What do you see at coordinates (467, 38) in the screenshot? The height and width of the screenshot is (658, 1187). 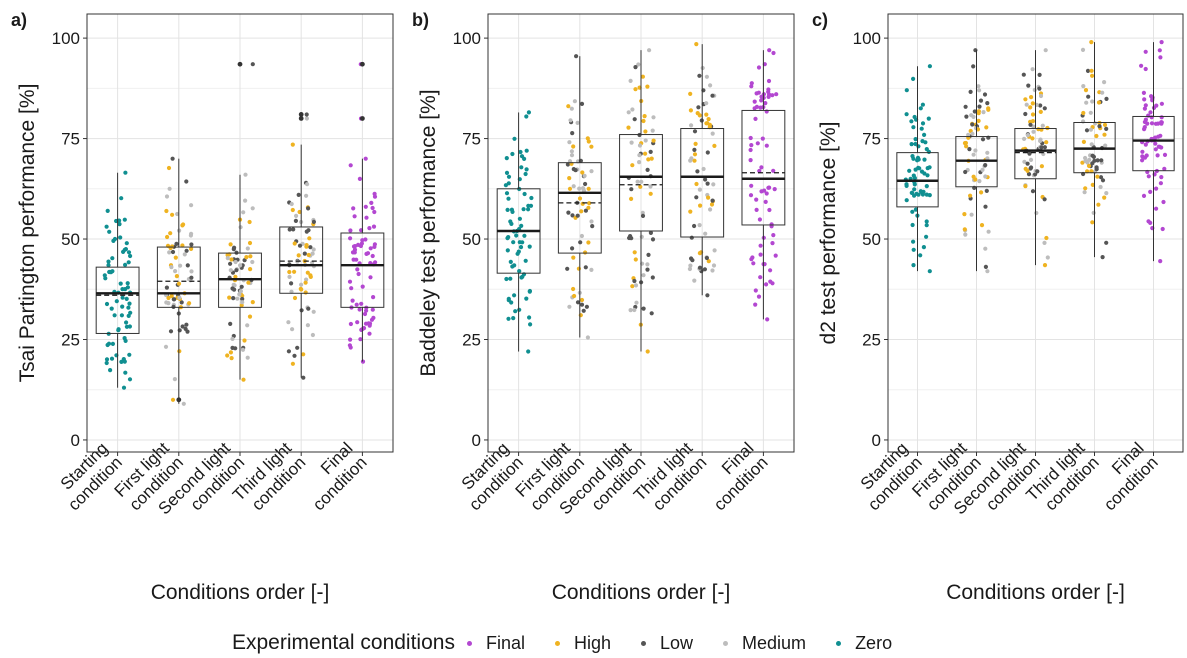 I see `y-tick-label: 100` at bounding box center [467, 38].